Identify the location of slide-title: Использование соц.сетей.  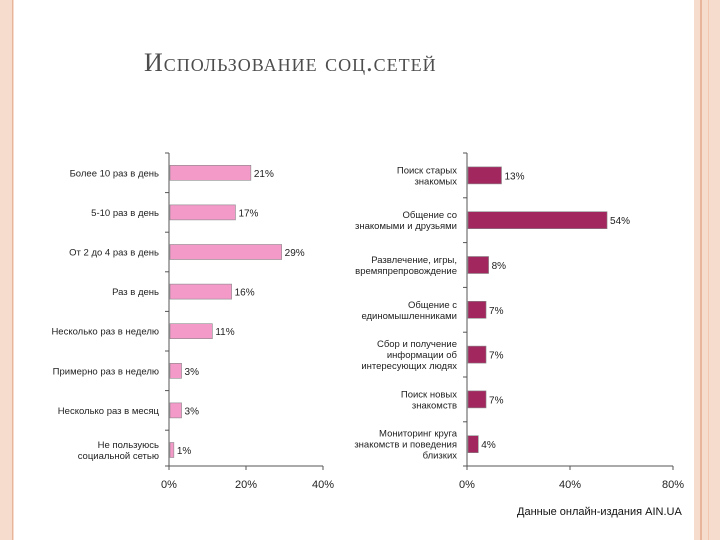
(290, 62).